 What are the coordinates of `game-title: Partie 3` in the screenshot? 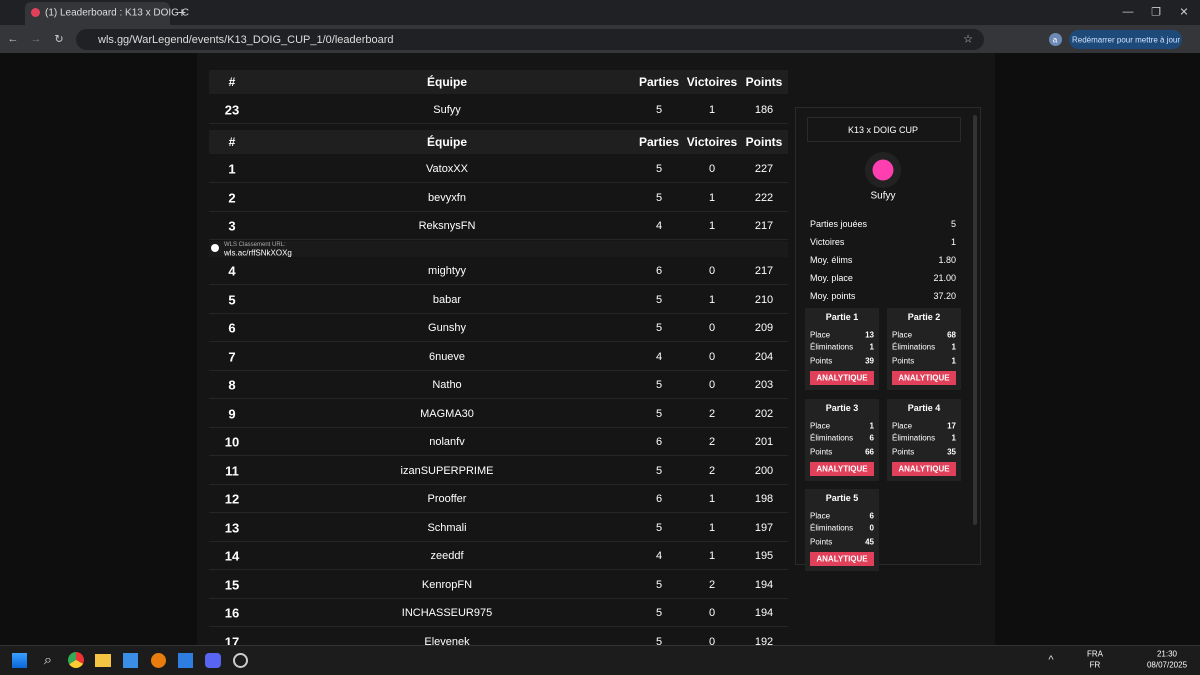 It's located at (842, 407).